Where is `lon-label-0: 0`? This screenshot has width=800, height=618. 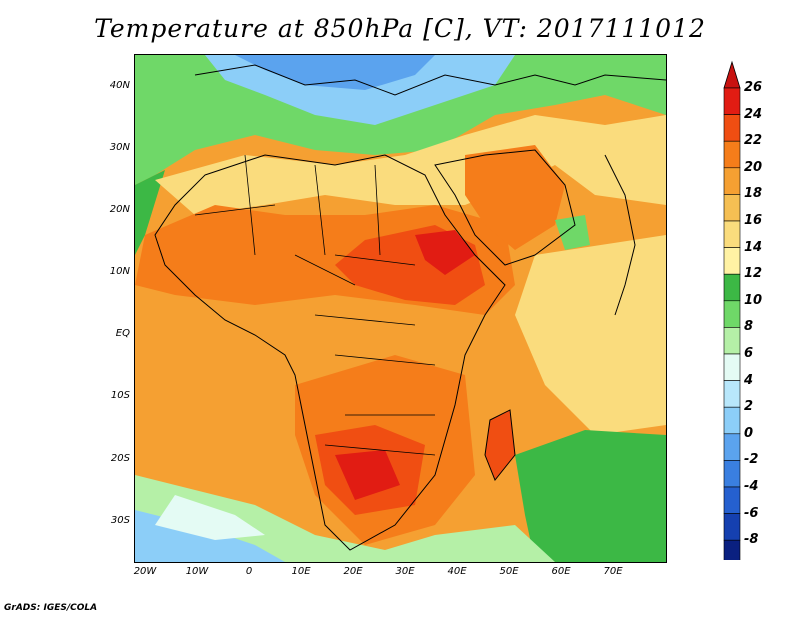
lon-label-0: 0 is located at coordinates (249, 571).